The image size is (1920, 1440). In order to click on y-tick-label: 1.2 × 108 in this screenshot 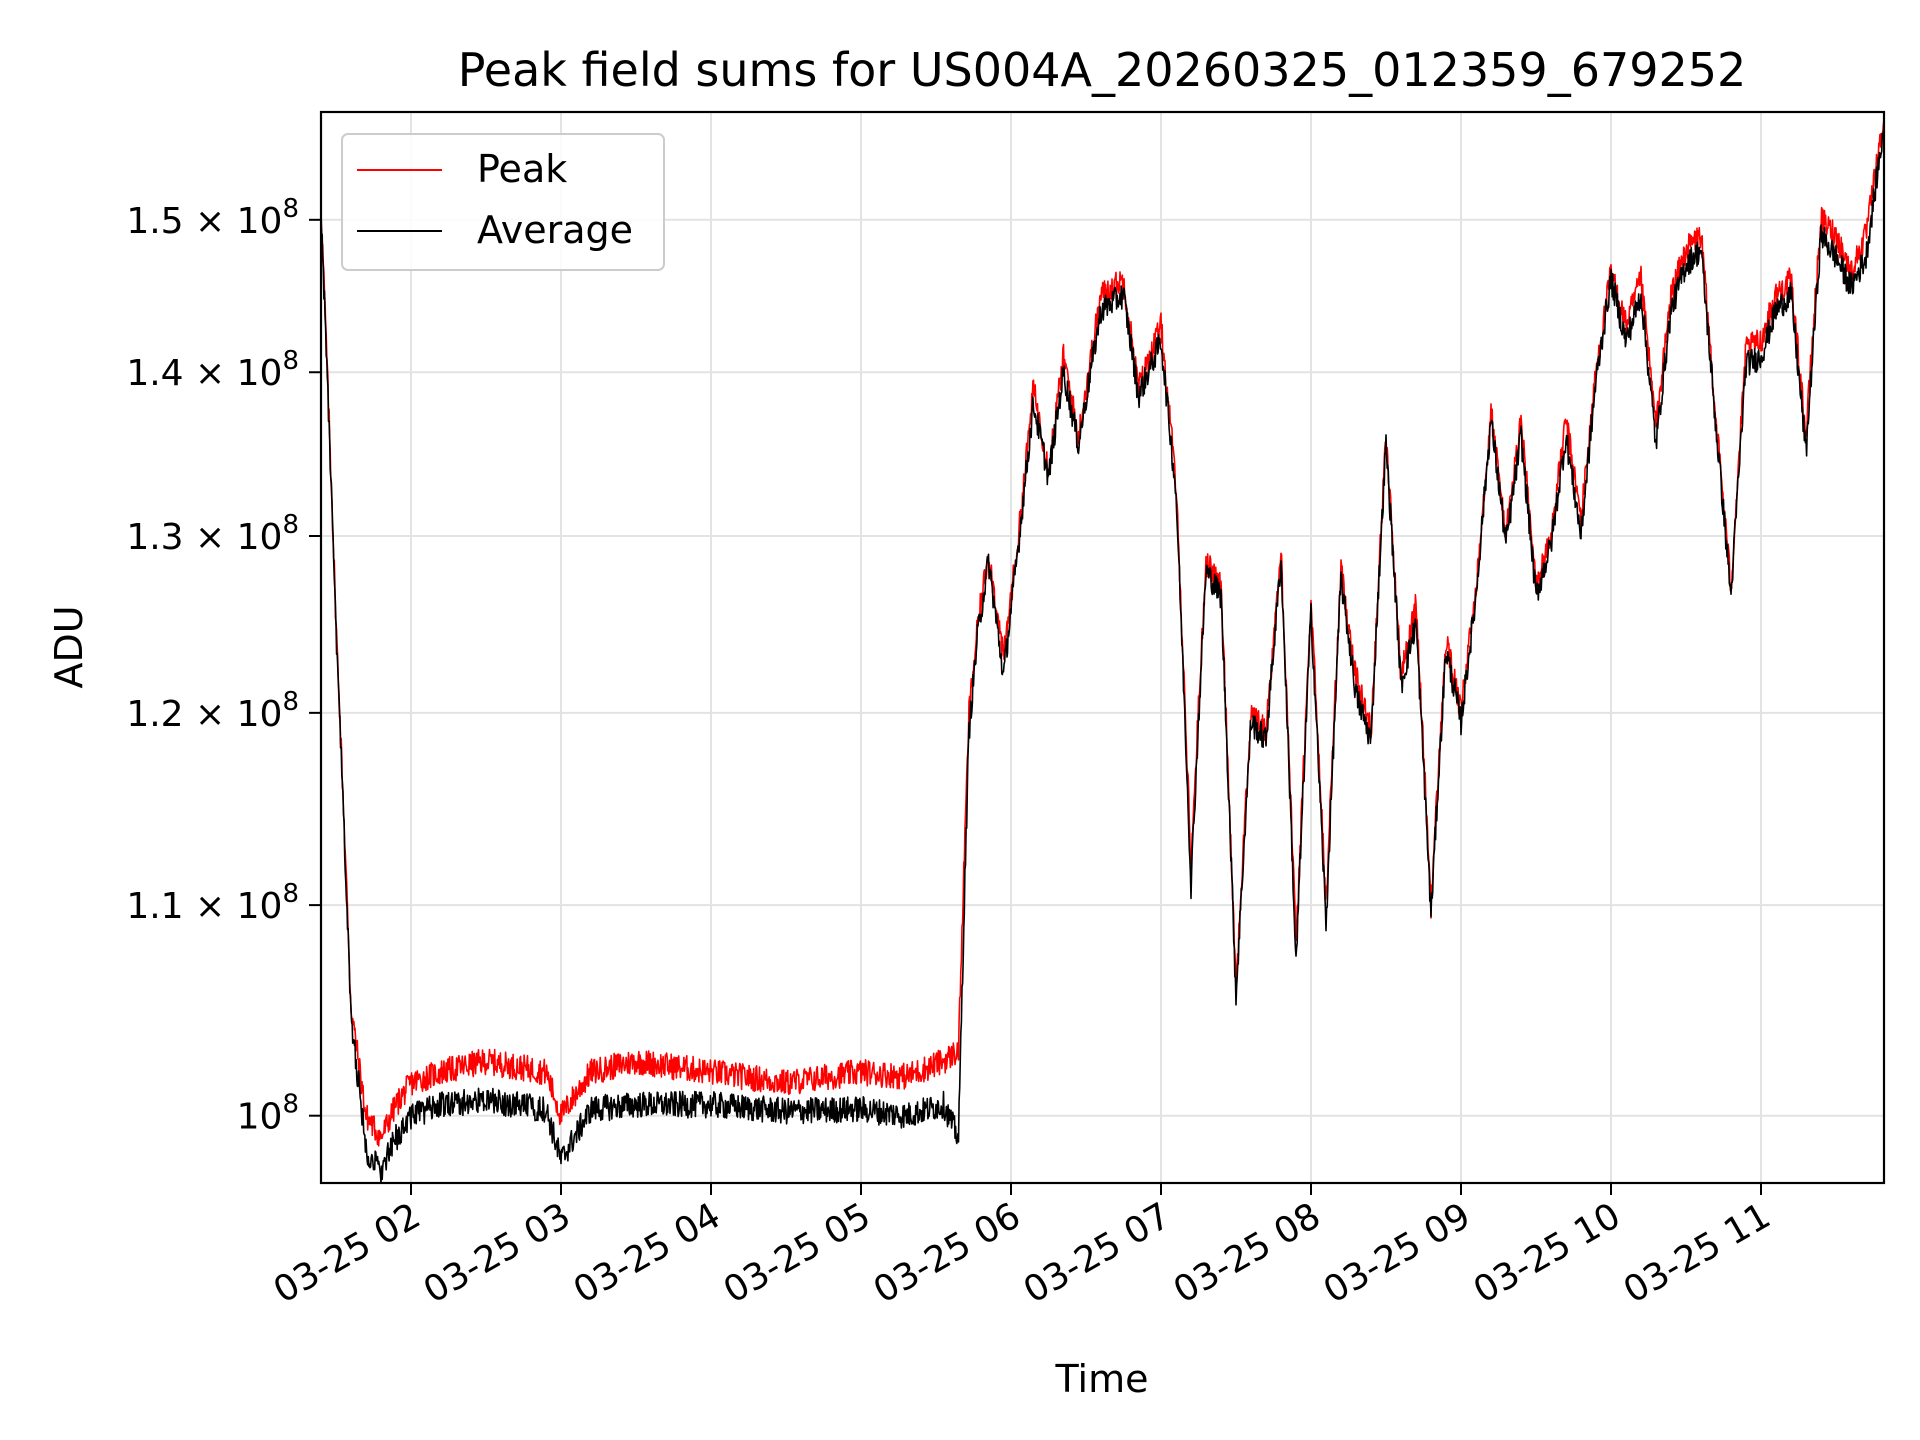, I will do `click(212, 711)`.